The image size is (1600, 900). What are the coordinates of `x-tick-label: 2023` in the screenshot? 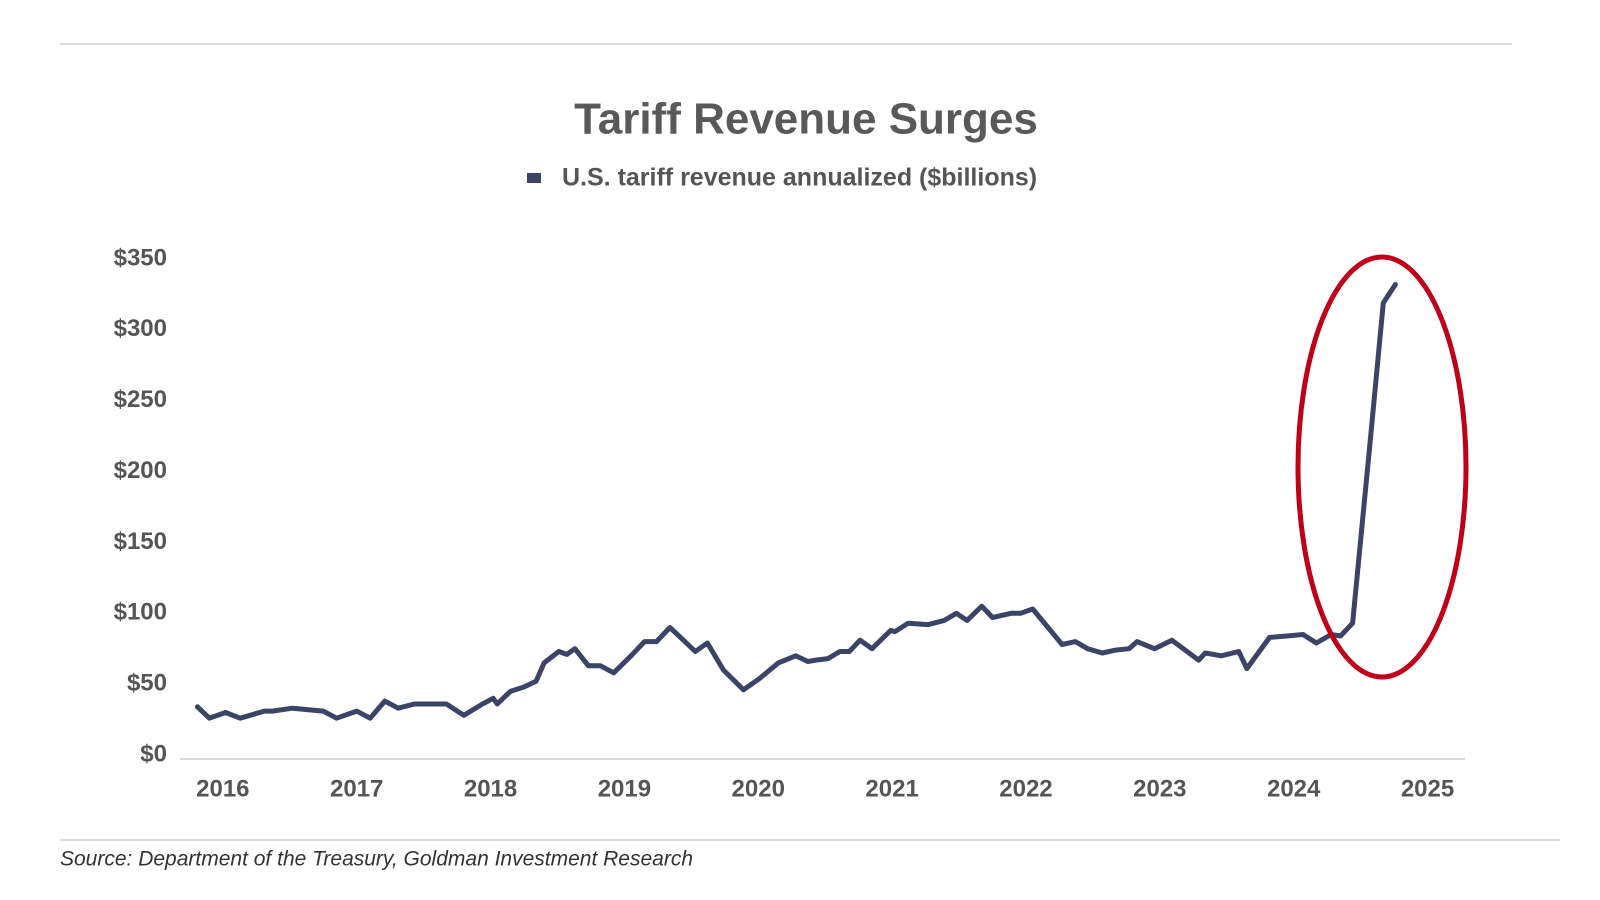 It's located at (1159, 788).